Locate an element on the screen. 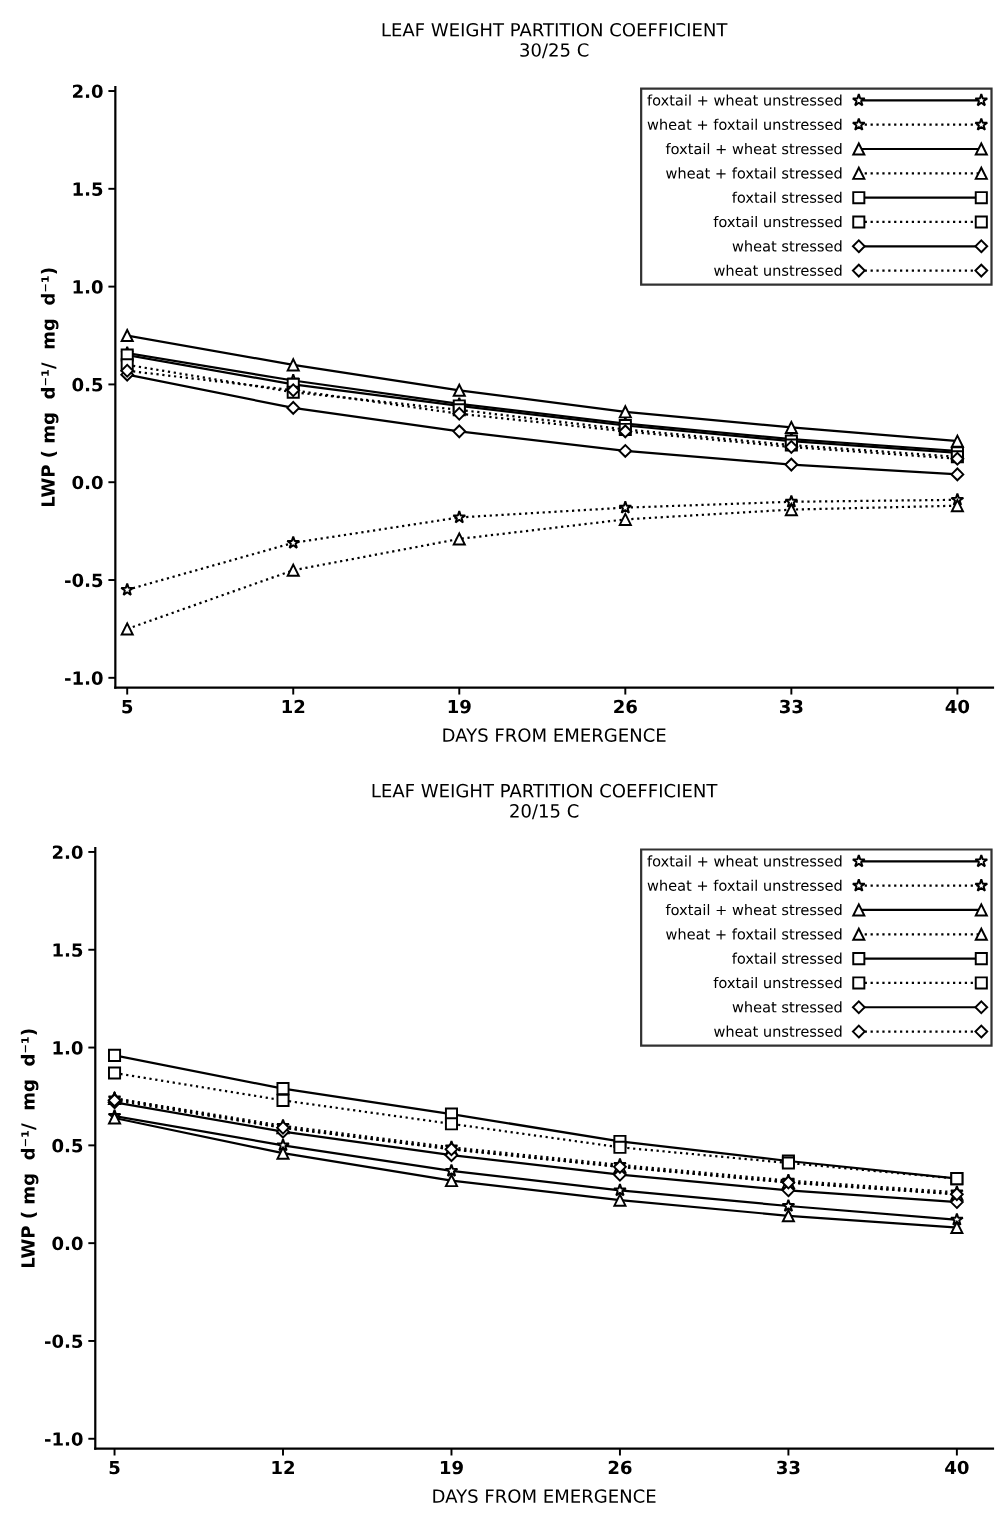 This screenshot has height=1528, width=1003. chart-subtitle: 30/25 C is located at coordinates (554, 51).